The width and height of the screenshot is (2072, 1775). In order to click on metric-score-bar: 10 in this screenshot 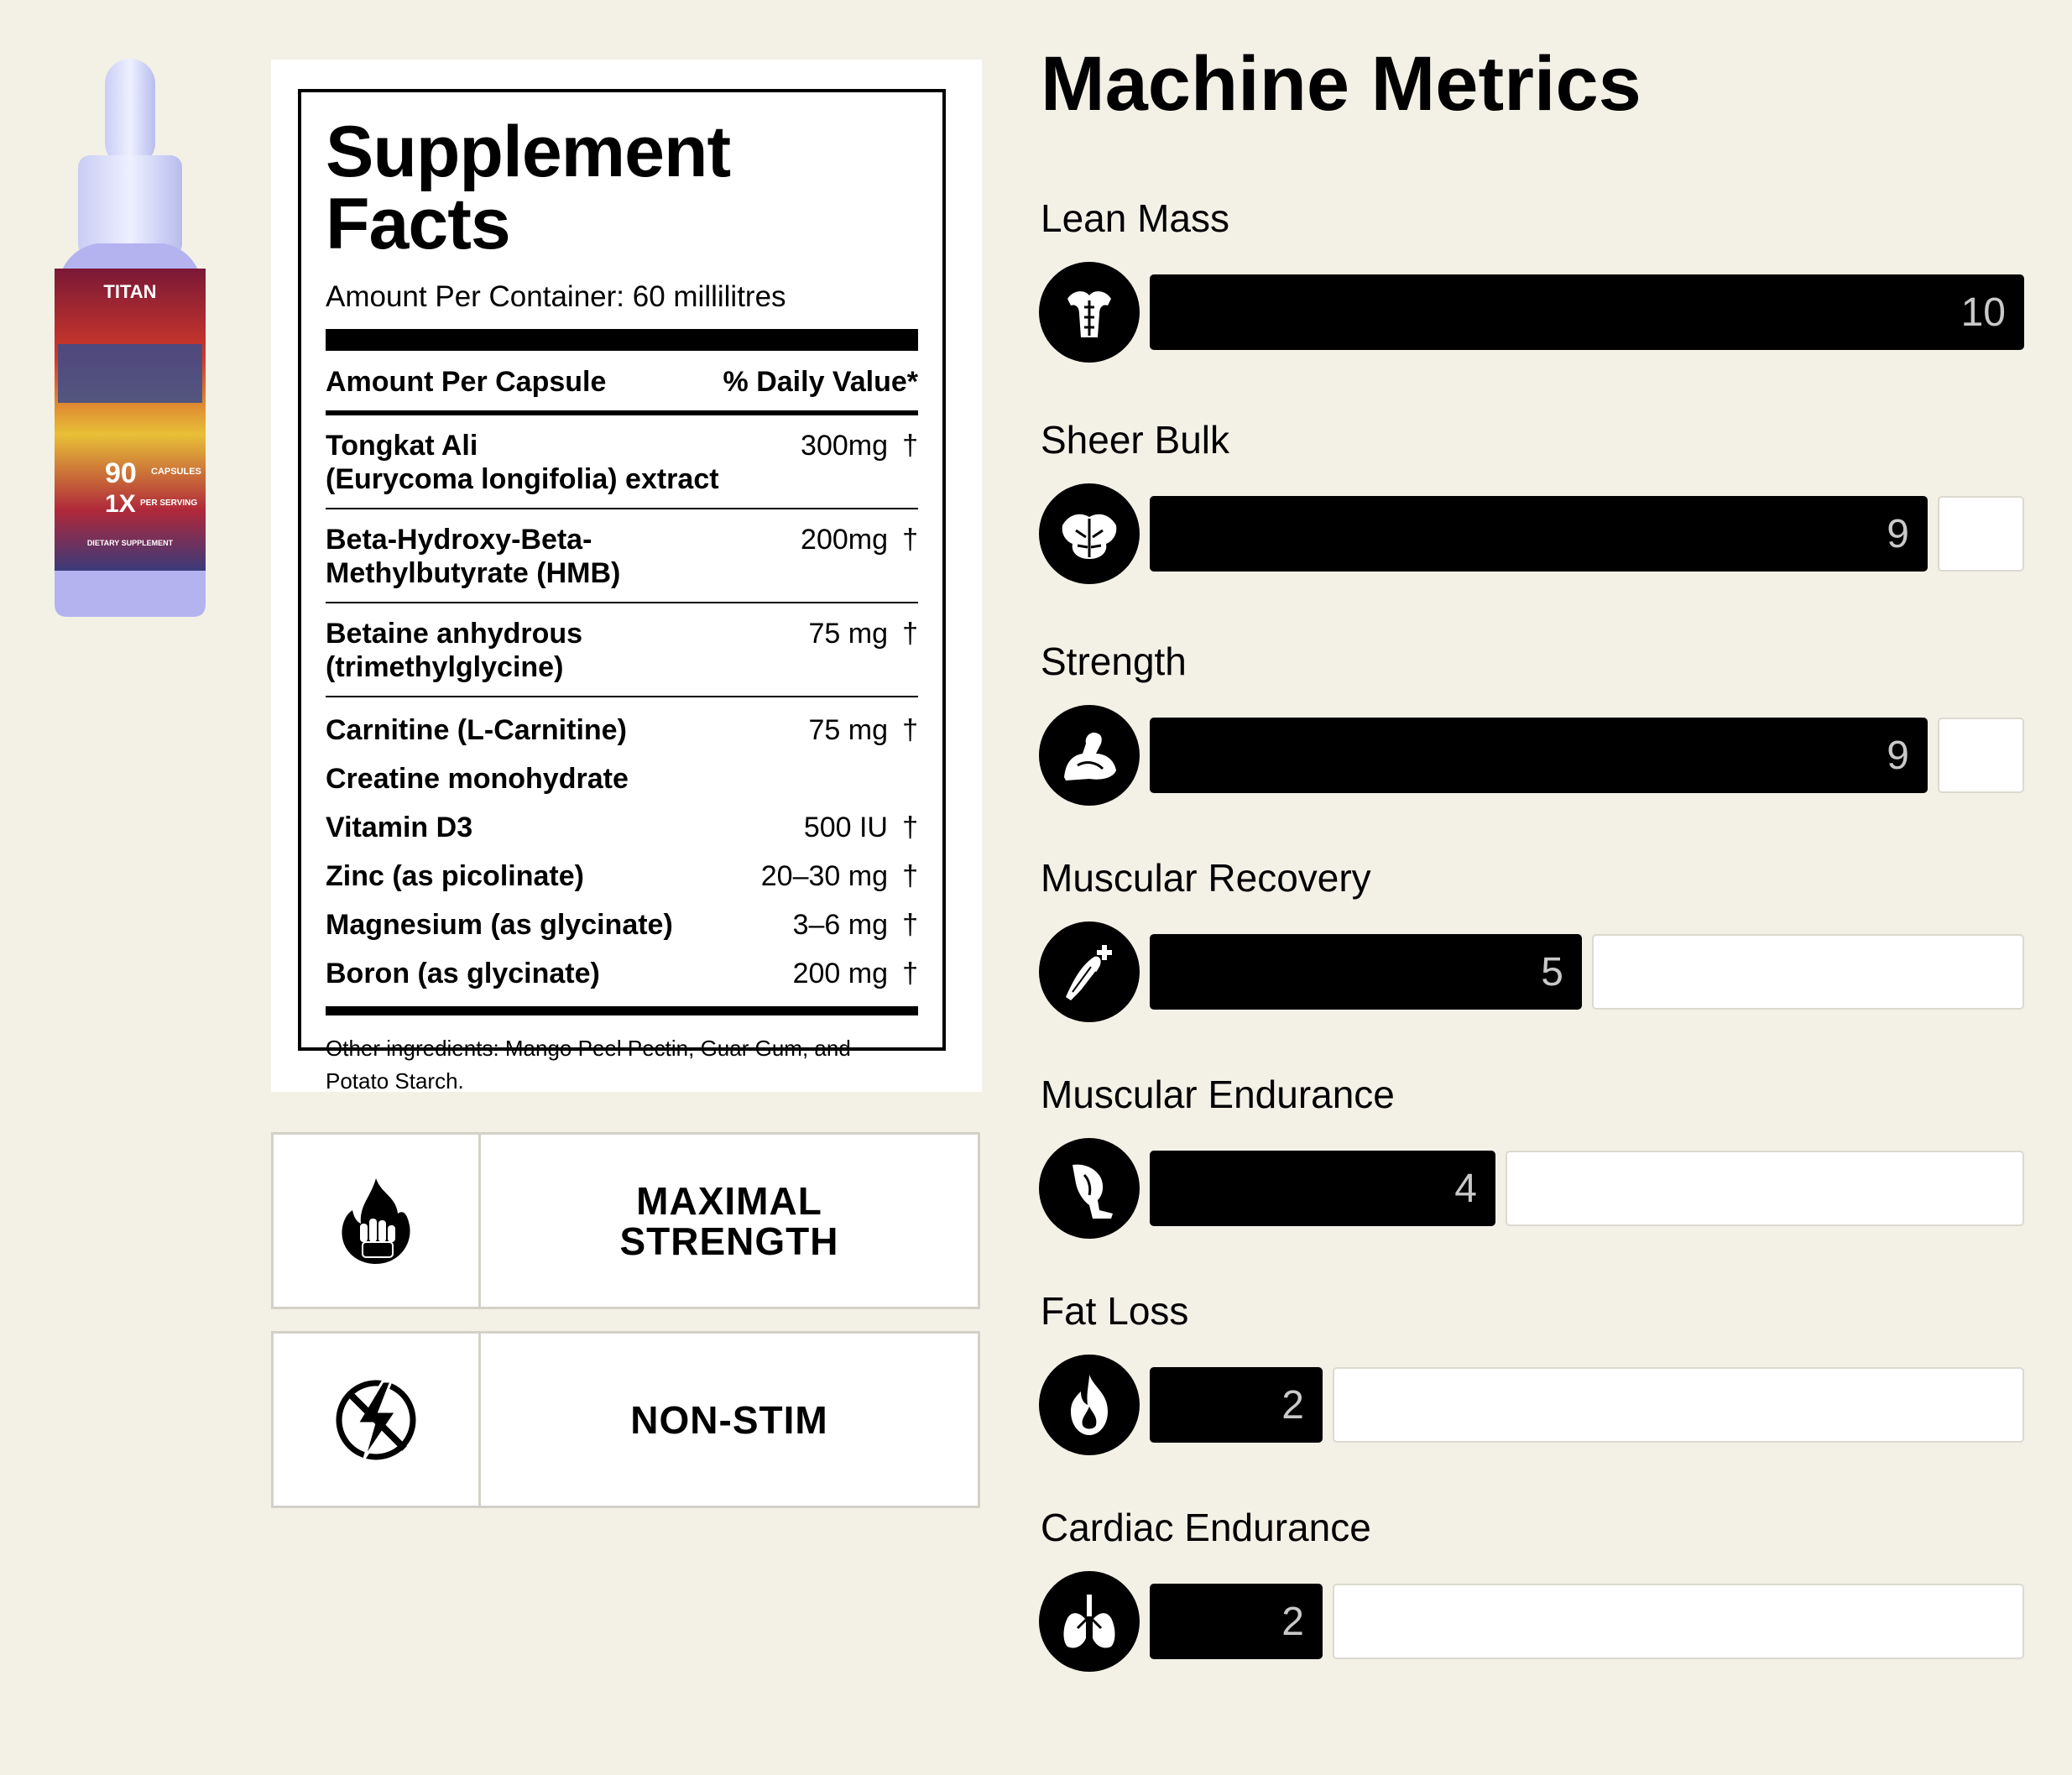, I will do `click(1587, 312)`.